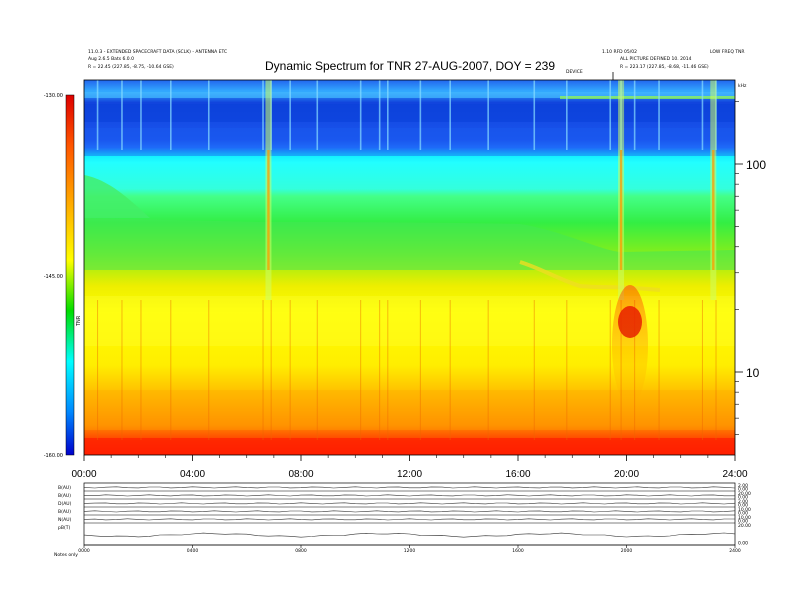  What do you see at coordinates (409, 142) in the screenshot?
I see `lower-blue-band` at bounding box center [409, 142].